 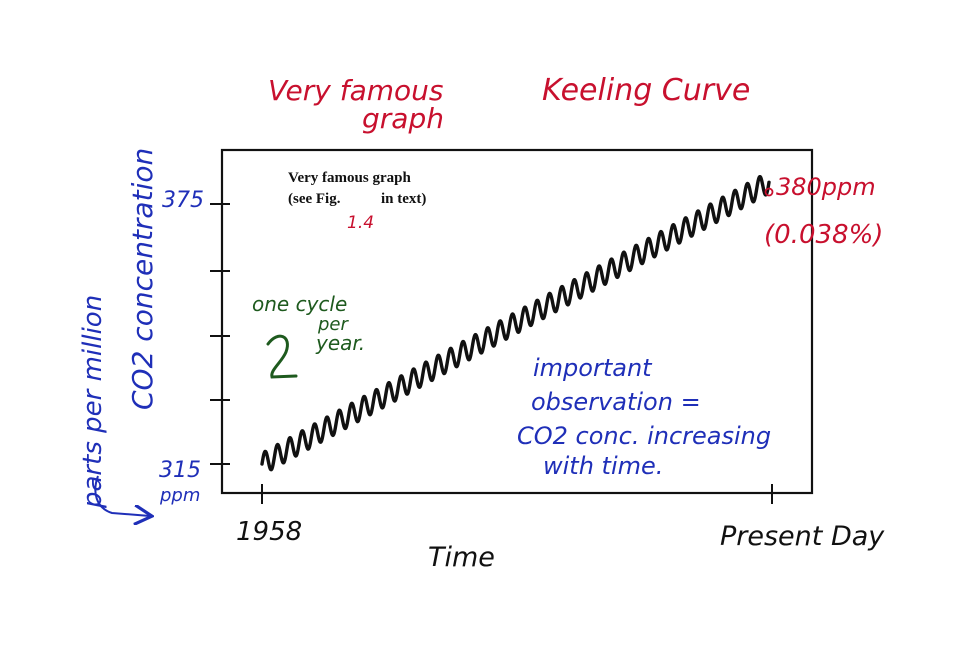 I want to click on endpoint-value: 380ppm, so click(x=826, y=187).